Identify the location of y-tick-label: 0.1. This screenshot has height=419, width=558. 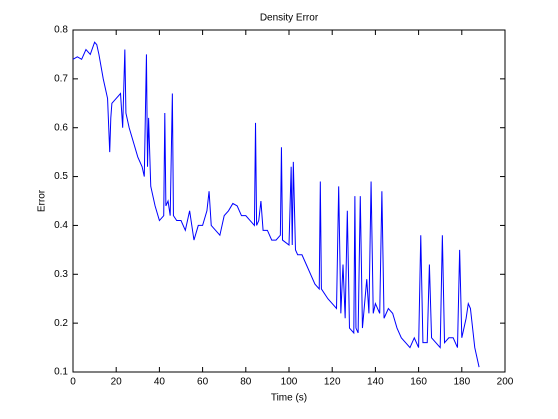
(61, 372).